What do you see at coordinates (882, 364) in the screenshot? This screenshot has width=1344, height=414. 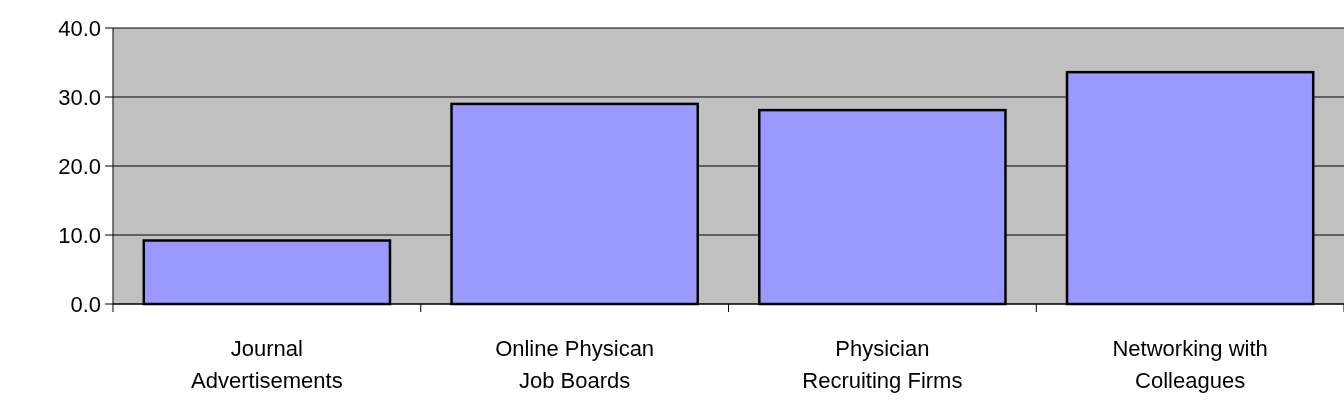 I see `x-tick-label: Physician Recruiting Firms` at bounding box center [882, 364].